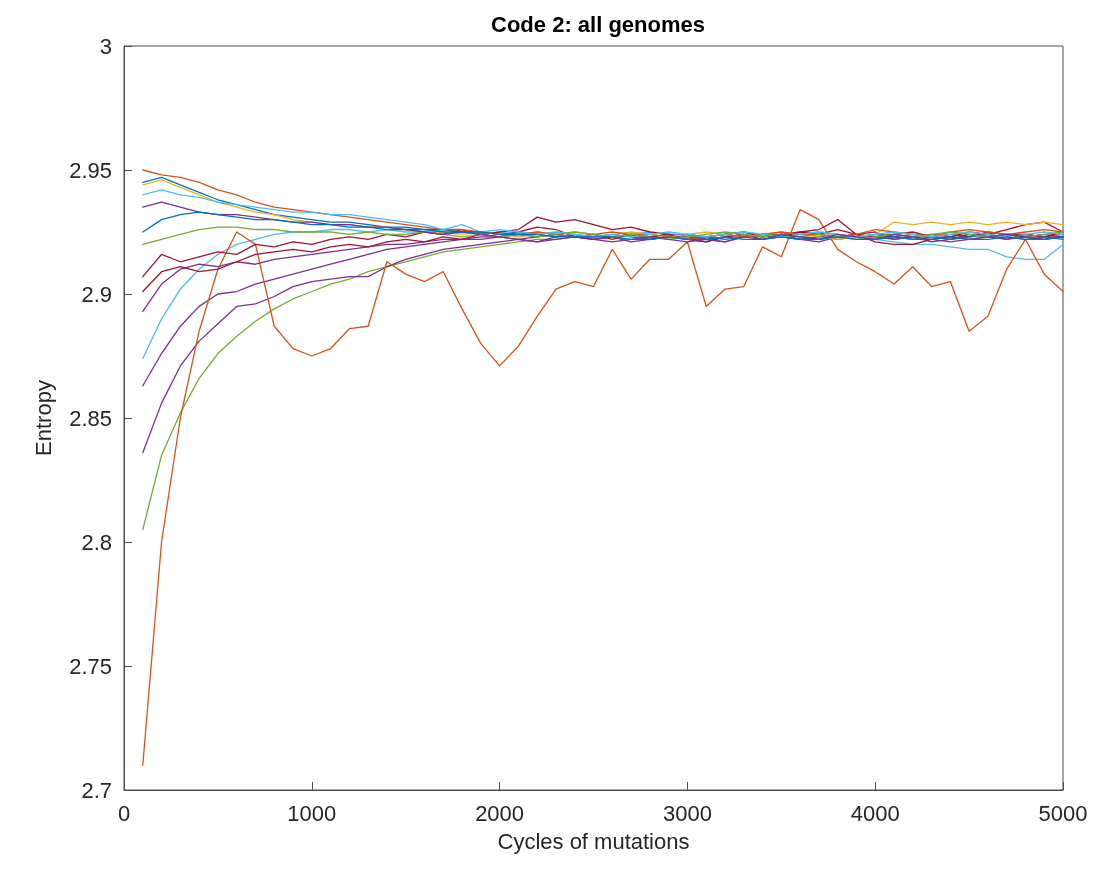  I want to click on y-axis-title: Entropy, so click(43, 418).